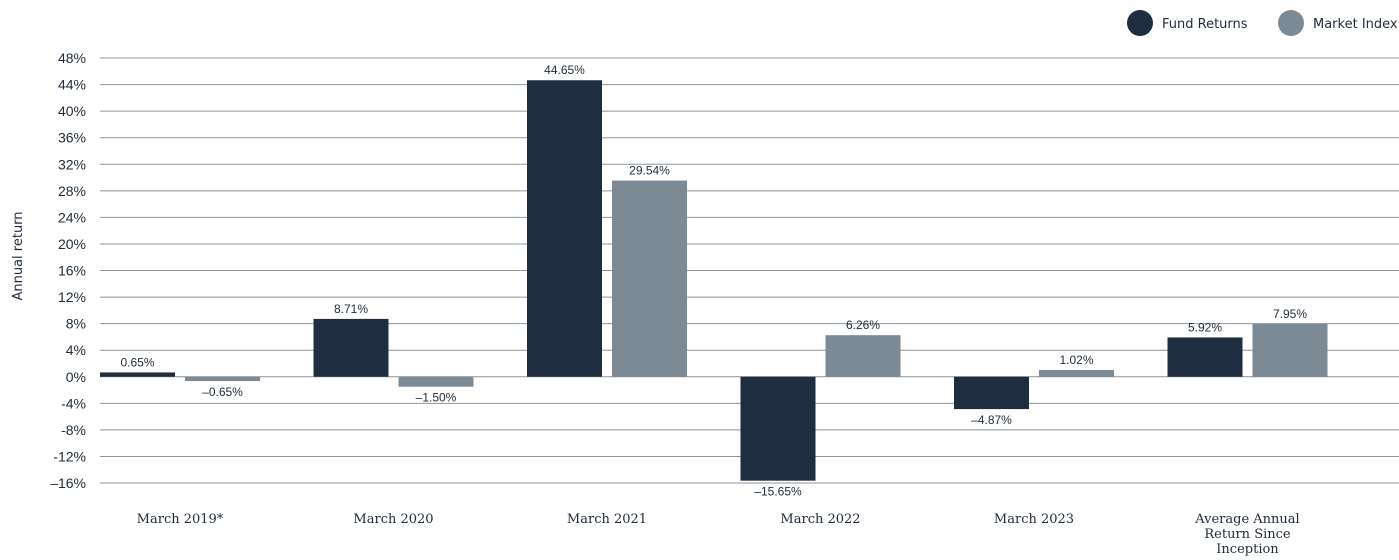  Describe the element at coordinates (1291, 23) in the screenshot. I see `legend-swatch-market-index` at that location.